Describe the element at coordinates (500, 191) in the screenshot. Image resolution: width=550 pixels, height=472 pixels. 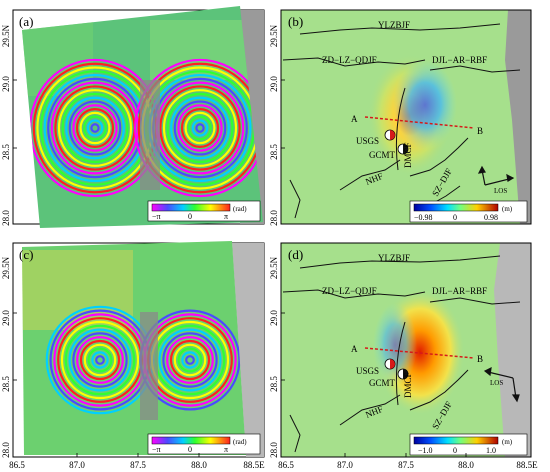
I see `panel-b-label-los: LOS` at that location.